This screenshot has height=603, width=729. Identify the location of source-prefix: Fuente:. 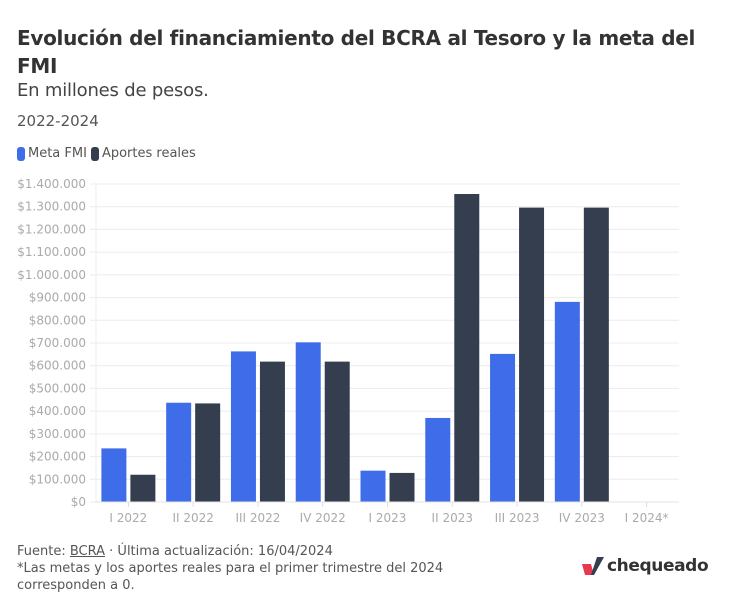
(43, 551).